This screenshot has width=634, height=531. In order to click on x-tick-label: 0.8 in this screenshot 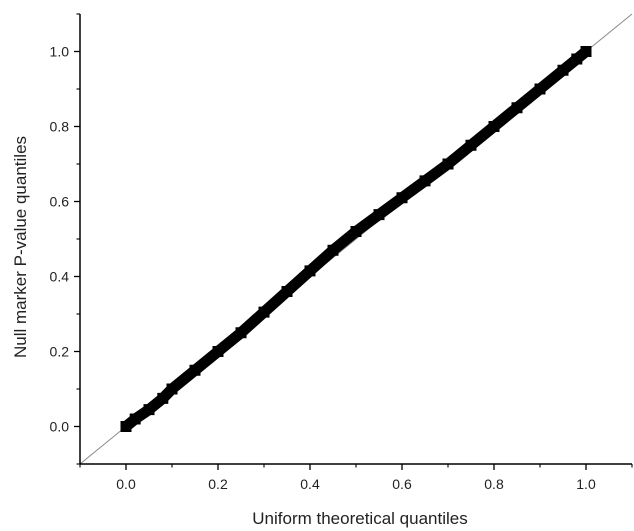, I will do `click(494, 484)`.